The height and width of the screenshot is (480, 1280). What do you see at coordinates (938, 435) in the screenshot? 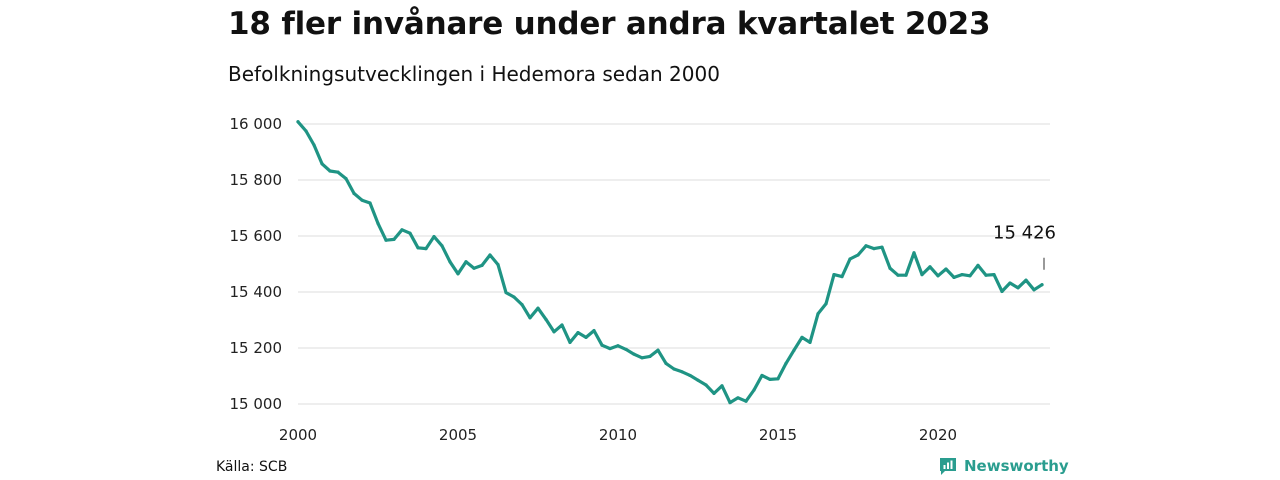
I see `x-tick-label: 2020` at bounding box center [938, 435].